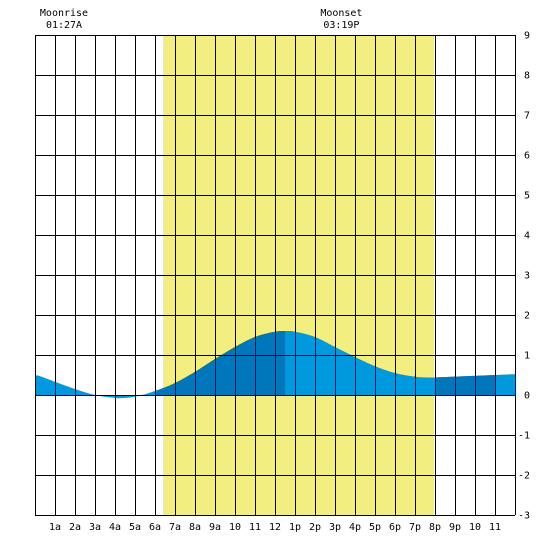 The width and height of the screenshot is (550, 555). What do you see at coordinates (55, 527) in the screenshot?
I see `x-tick-label: 1a` at bounding box center [55, 527].